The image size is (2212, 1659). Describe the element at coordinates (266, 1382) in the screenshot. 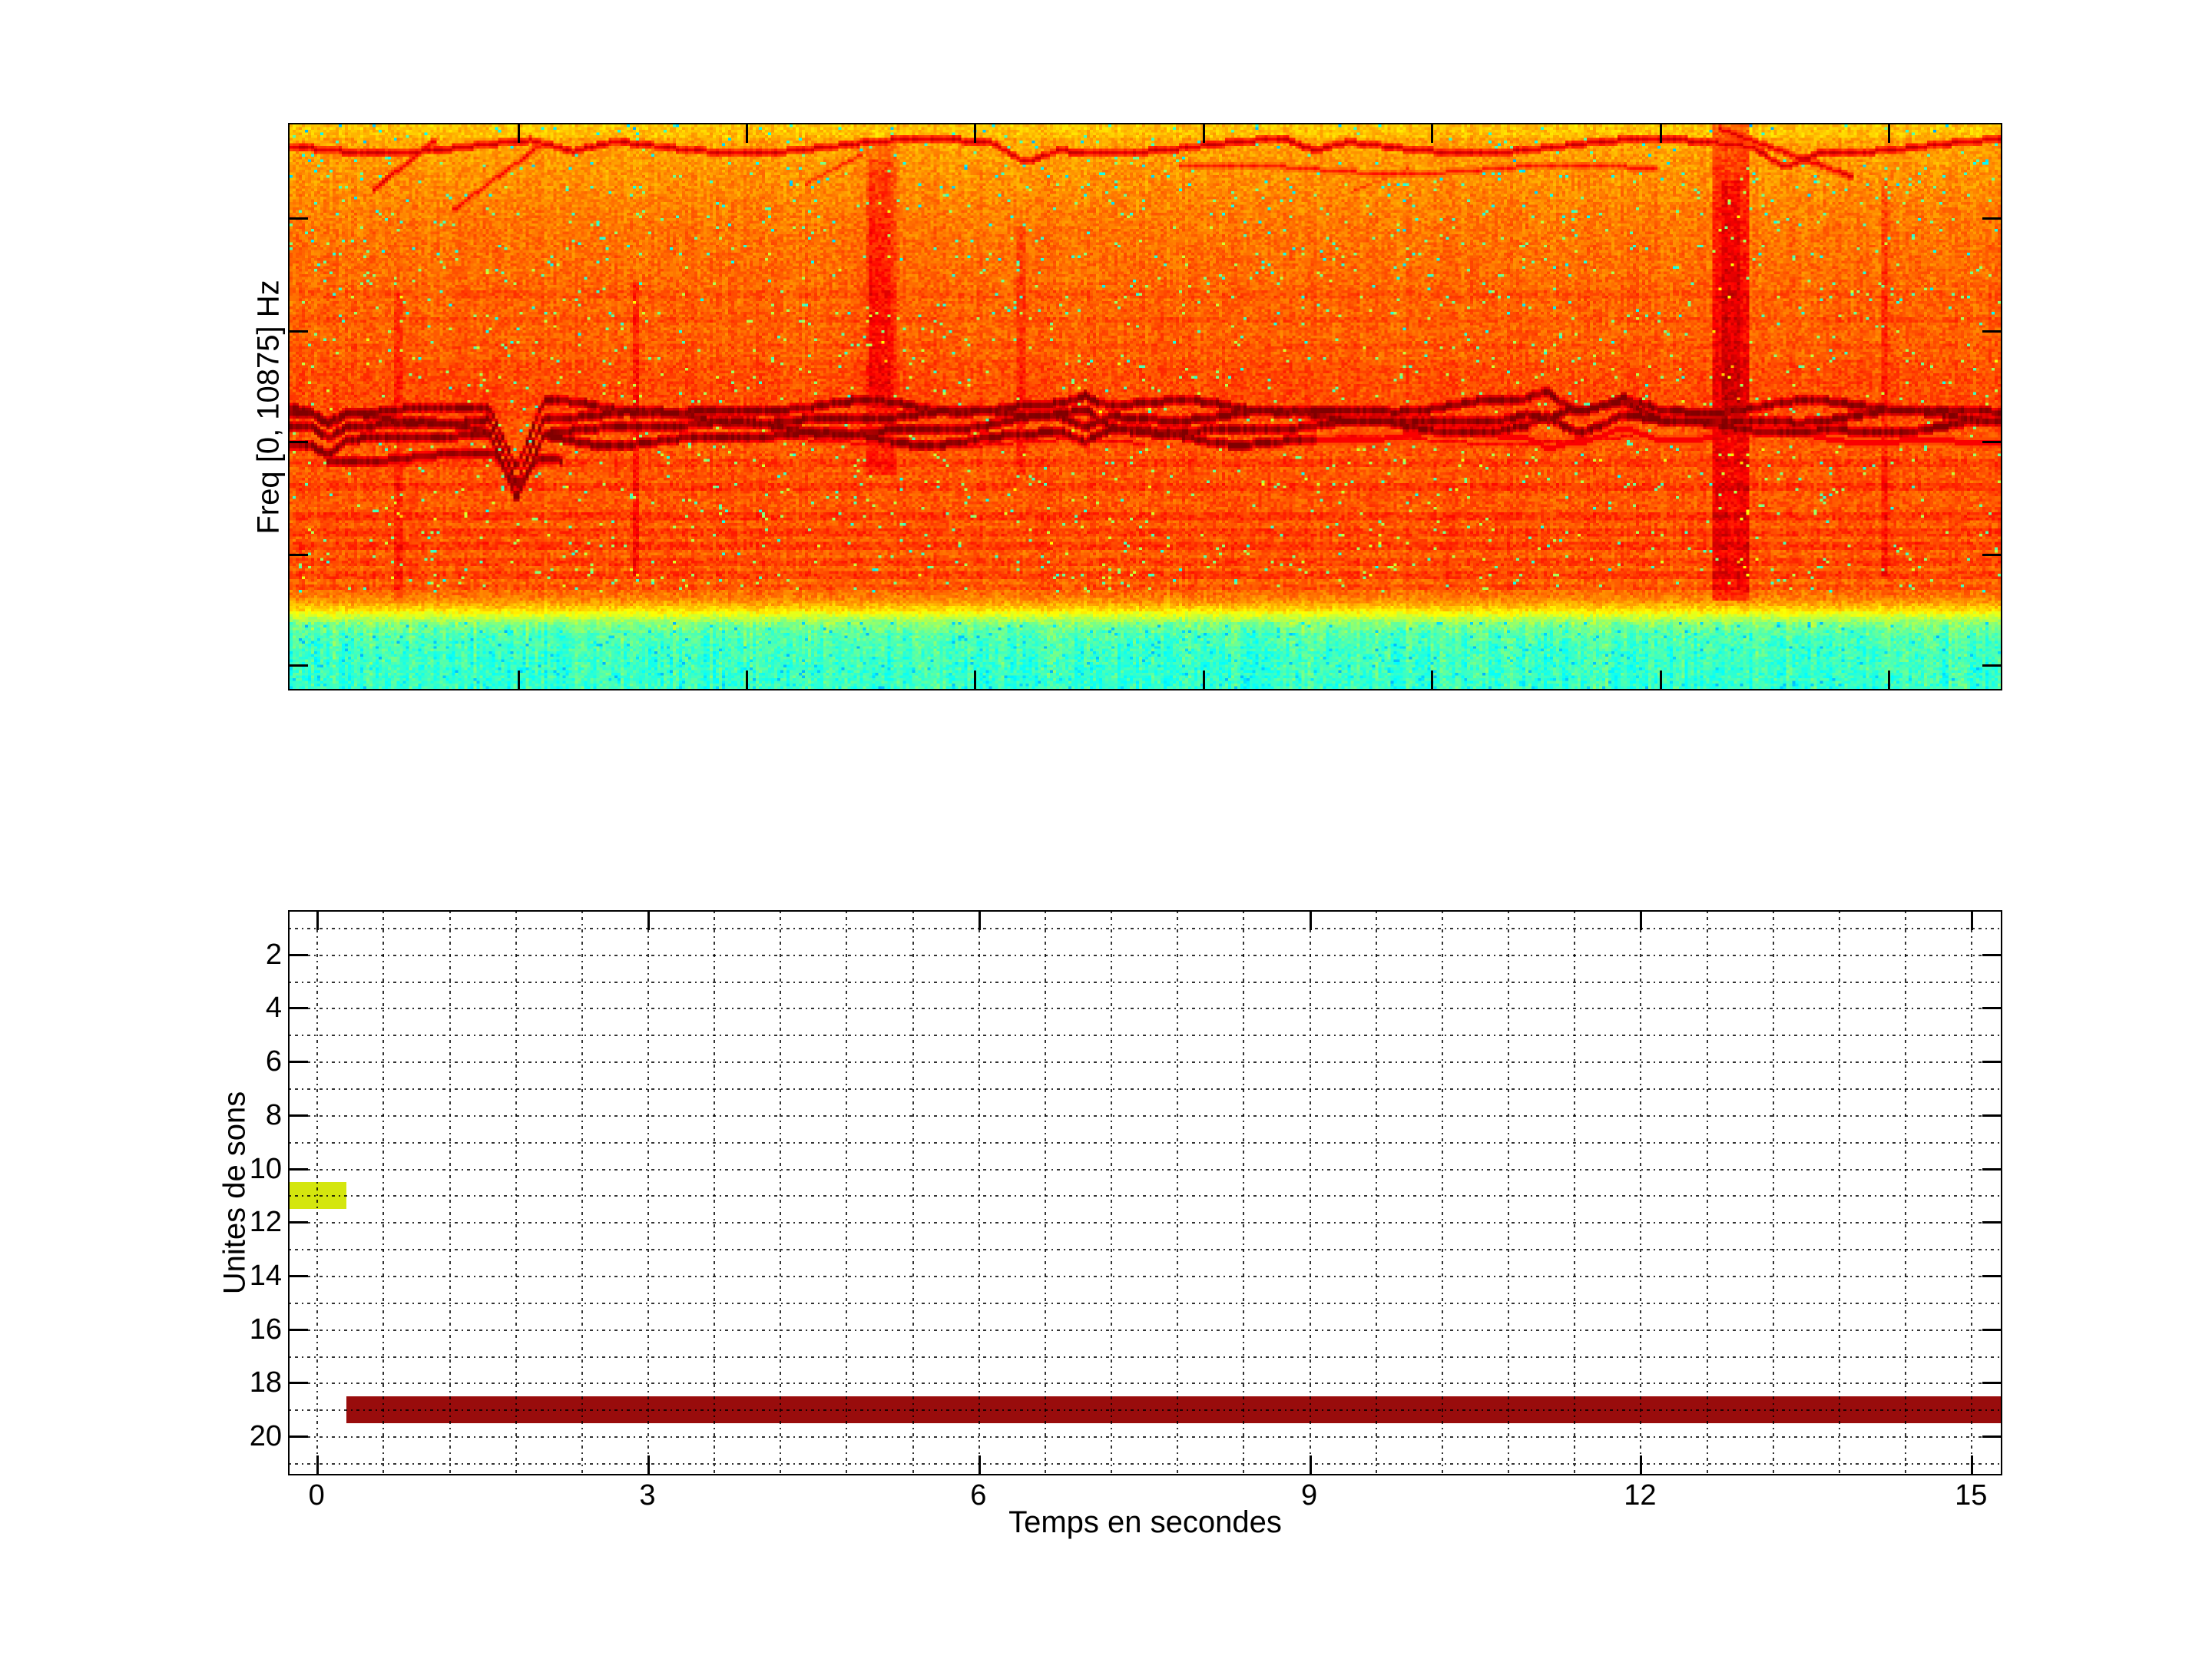

I see `y-tick-label-18: 18` at that location.